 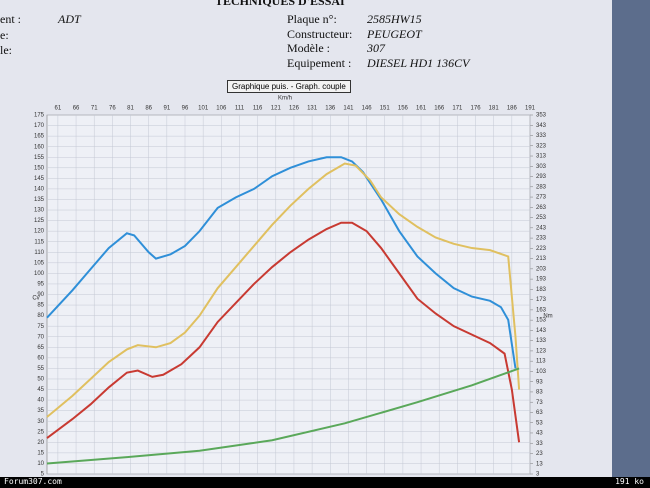 What do you see at coordinates (294, 109) in the screenshot?
I see `x-tick-label: 126` at bounding box center [294, 109].